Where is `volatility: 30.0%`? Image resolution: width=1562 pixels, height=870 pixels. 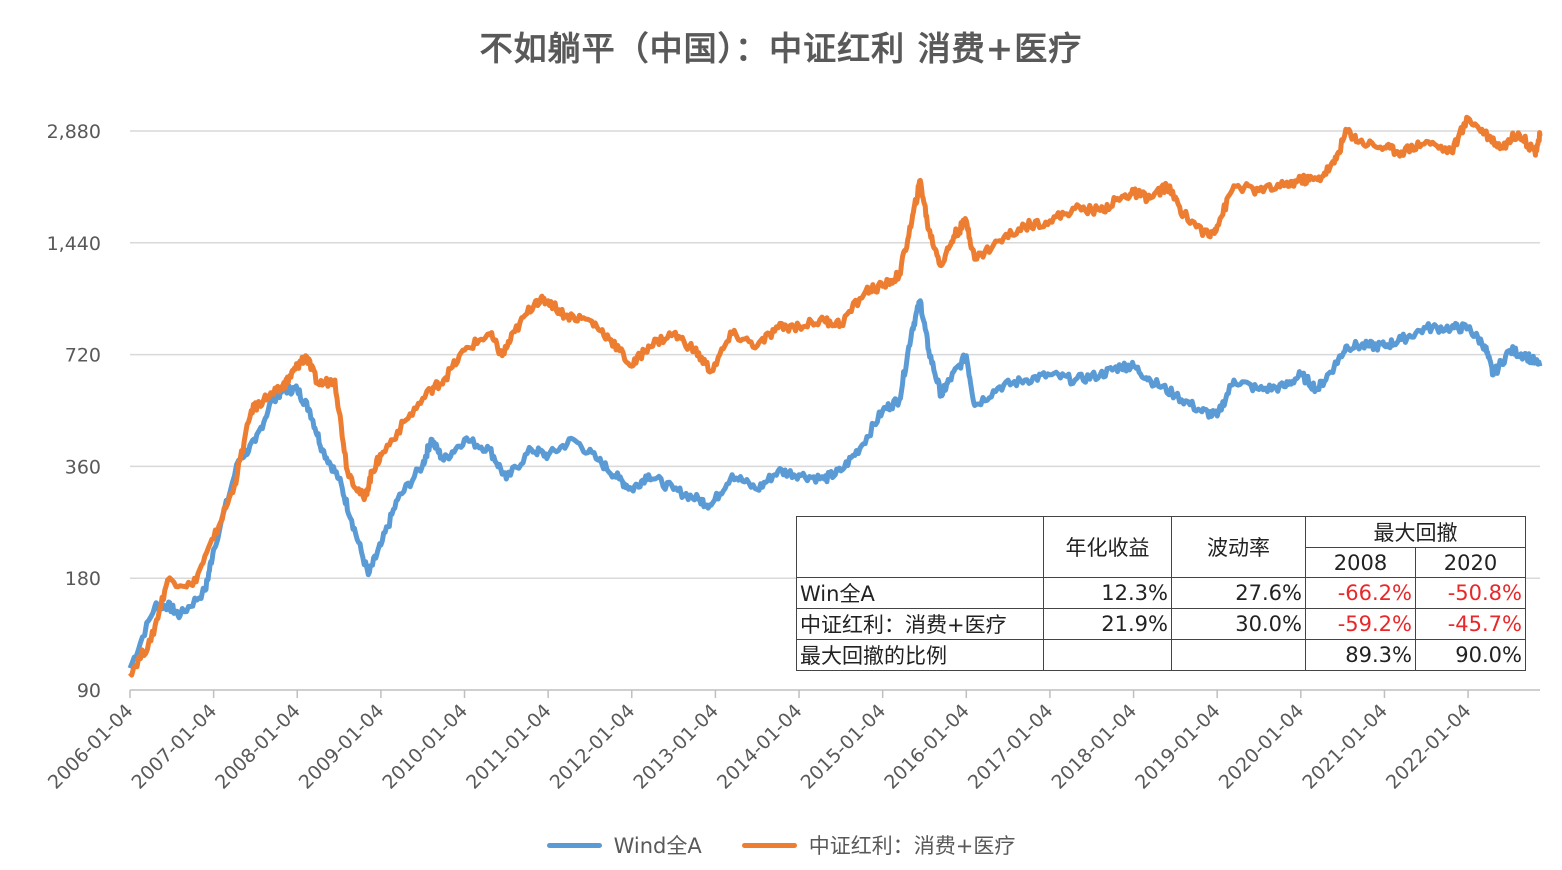 volatility: 30.0% is located at coordinates (1238, 624).